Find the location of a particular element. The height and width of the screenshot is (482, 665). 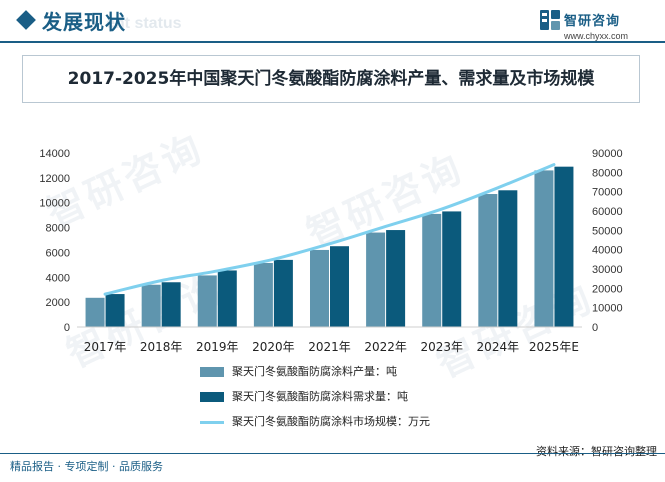

y-right-tick-label: 40000 is located at coordinates (607, 251).